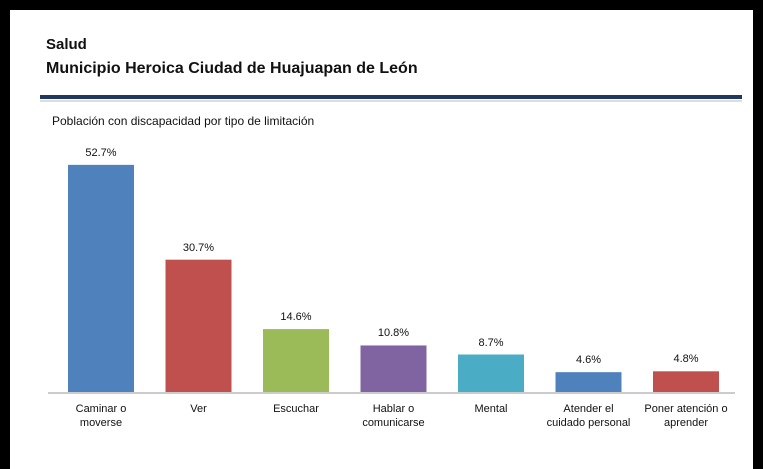  What do you see at coordinates (101, 416) in the screenshot?
I see `x-tick-label: Caminar o moverse` at bounding box center [101, 416].